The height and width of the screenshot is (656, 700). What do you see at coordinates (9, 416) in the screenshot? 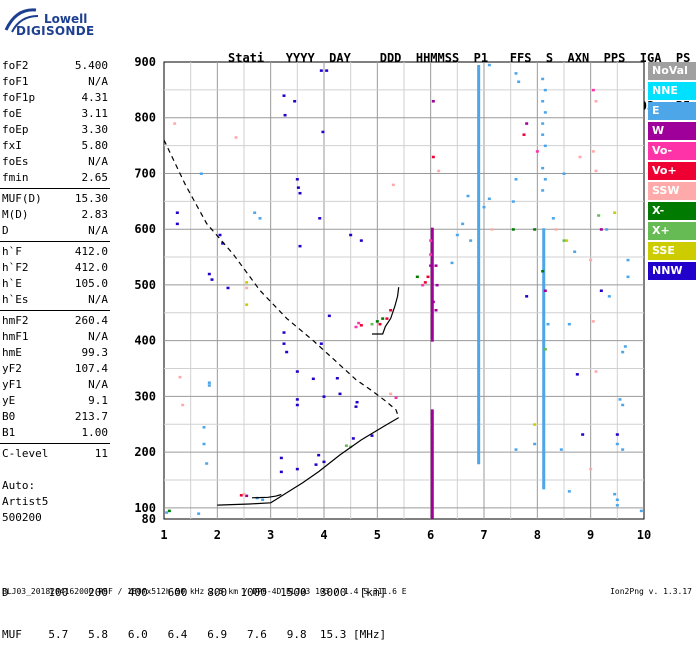
I see `param-label: B0` at bounding box center [9, 416].